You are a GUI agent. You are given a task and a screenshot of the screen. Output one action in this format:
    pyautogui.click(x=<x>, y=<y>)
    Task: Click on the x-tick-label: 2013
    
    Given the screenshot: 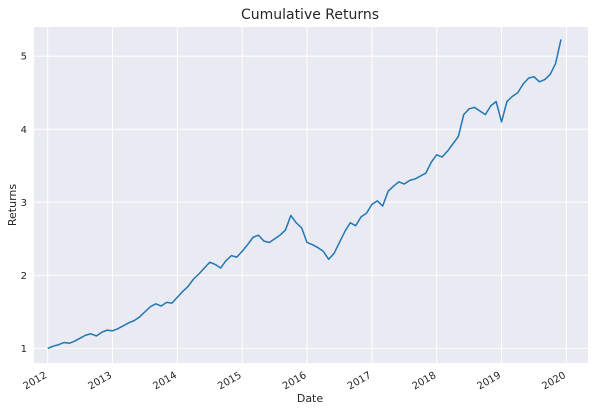 What is the action you would take?
    pyautogui.click(x=100, y=381)
    